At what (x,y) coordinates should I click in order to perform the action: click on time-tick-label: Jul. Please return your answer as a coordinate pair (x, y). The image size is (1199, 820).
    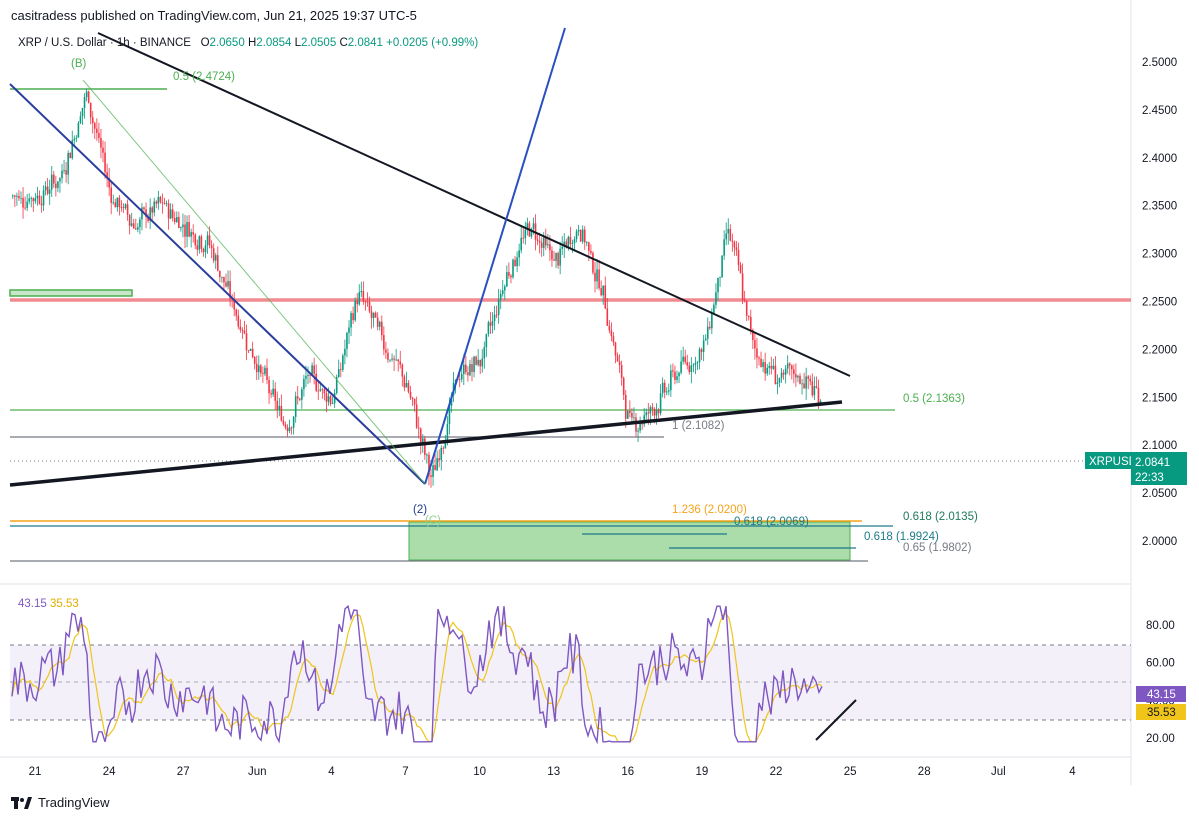
    Looking at the image, I should click on (998, 772).